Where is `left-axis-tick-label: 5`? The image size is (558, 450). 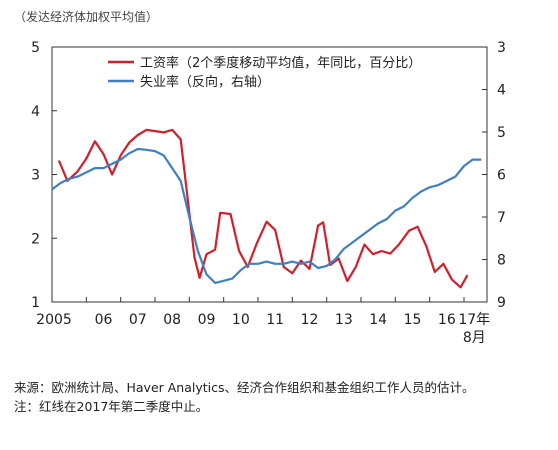
left-axis-tick-label: 5 is located at coordinates (35, 48).